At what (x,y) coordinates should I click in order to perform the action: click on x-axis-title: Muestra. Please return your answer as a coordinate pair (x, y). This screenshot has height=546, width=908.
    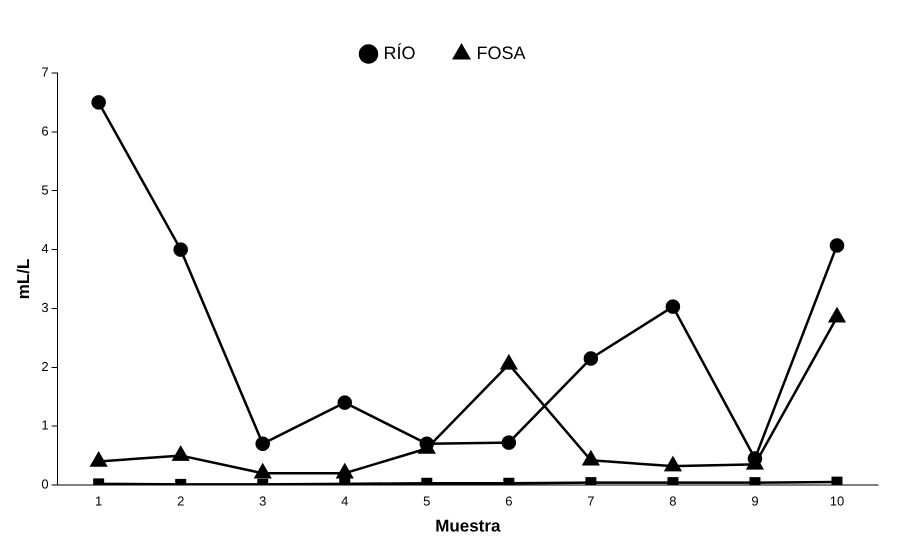
    Looking at the image, I should click on (468, 526).